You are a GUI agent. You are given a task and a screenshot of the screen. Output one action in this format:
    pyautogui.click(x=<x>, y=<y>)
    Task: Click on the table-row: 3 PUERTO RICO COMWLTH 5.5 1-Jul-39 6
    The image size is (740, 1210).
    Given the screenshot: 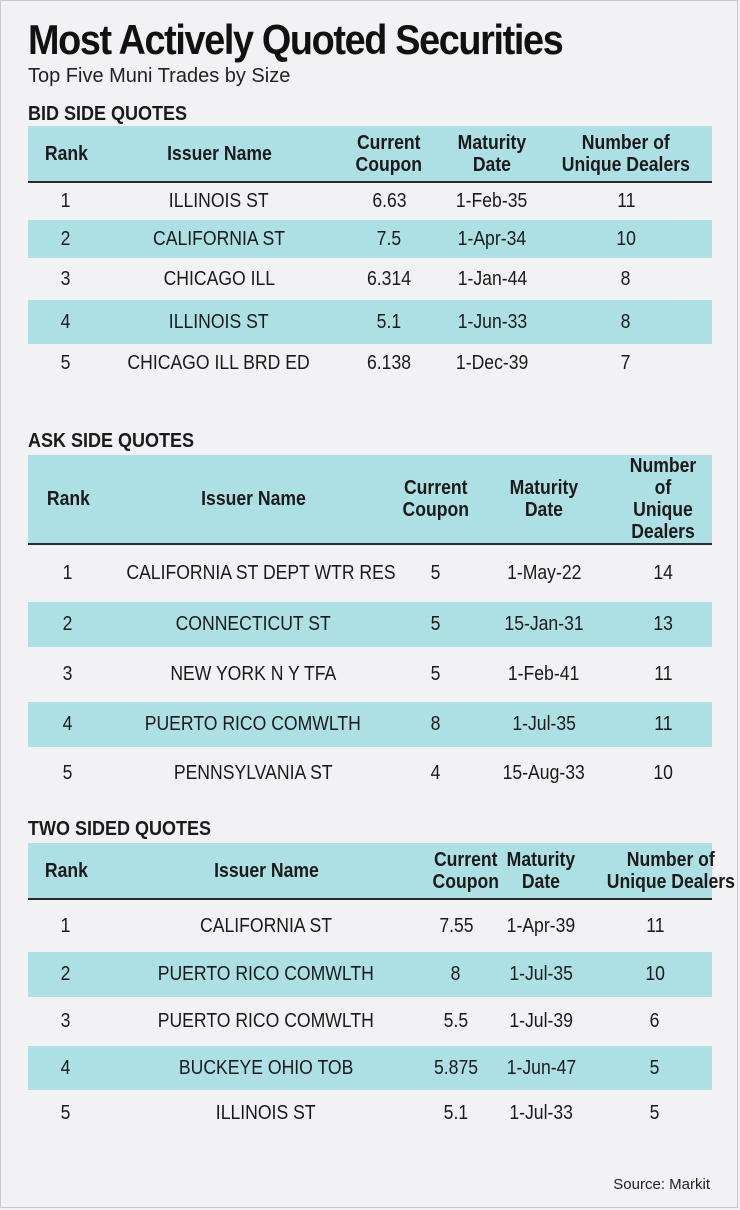 What is the action you would take?
    pyautogui.click(x=370, y=1021)
    